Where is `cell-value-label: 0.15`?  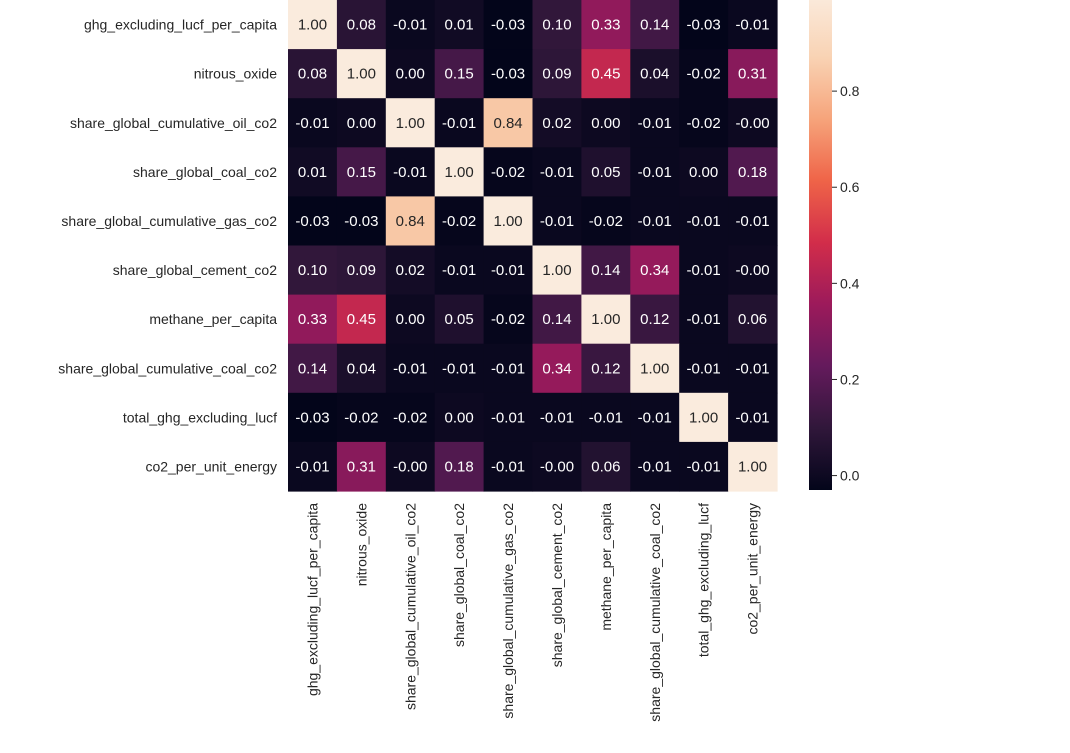 cell-value-label: 0.15 is located at coordinates (361, 172).